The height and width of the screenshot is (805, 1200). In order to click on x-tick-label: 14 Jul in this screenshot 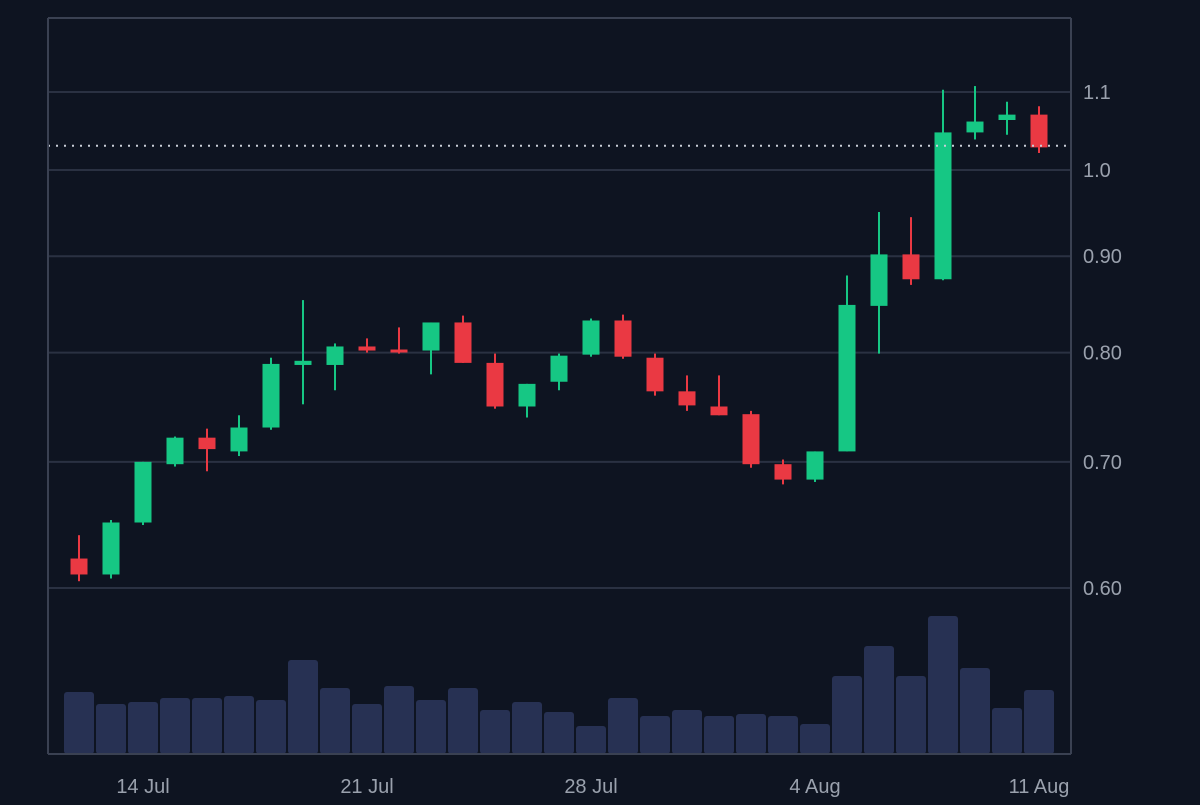, I will do `click(142, 787)`.